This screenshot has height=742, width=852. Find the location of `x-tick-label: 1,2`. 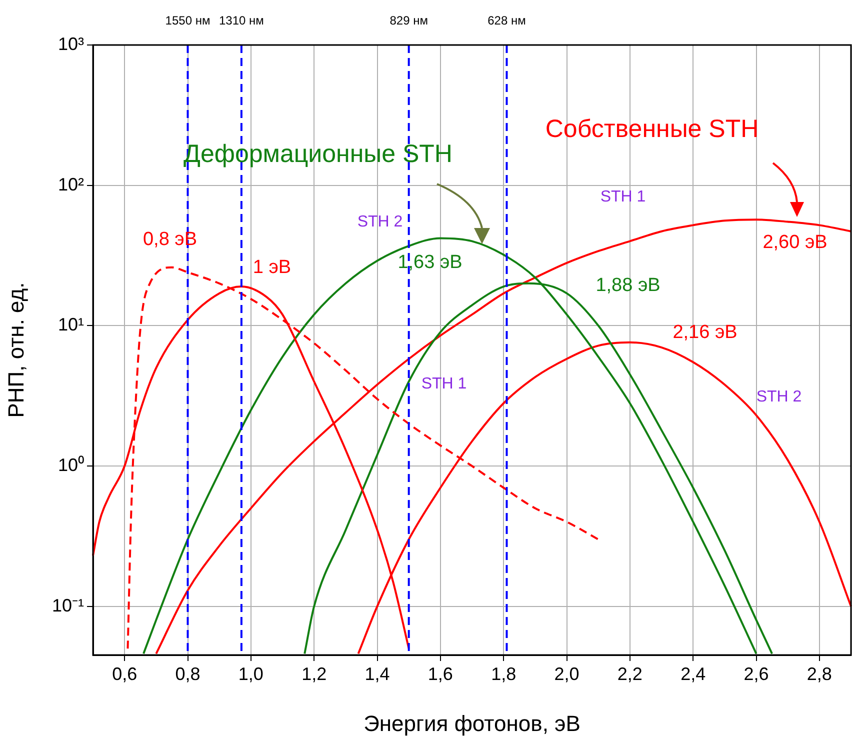

x-tick-label: 1,2 is located at coordinates (314, 674).